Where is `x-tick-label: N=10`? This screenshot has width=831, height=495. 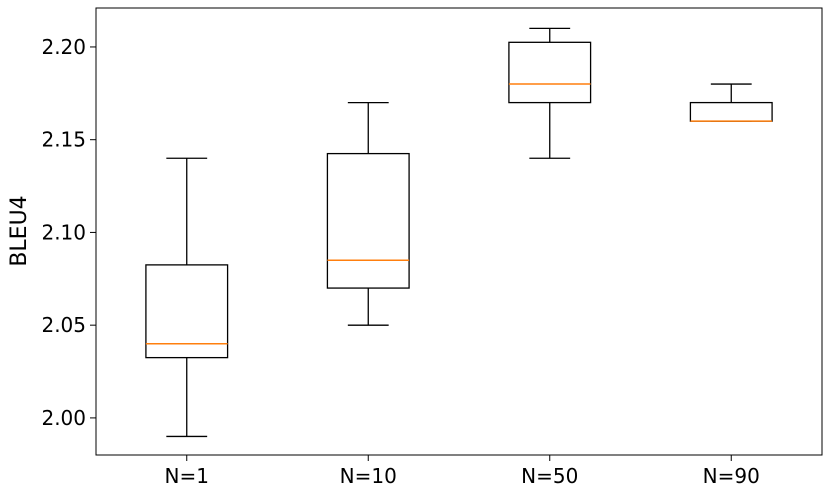 x-tick-label: N=10 is located at coordinates (368, 476).